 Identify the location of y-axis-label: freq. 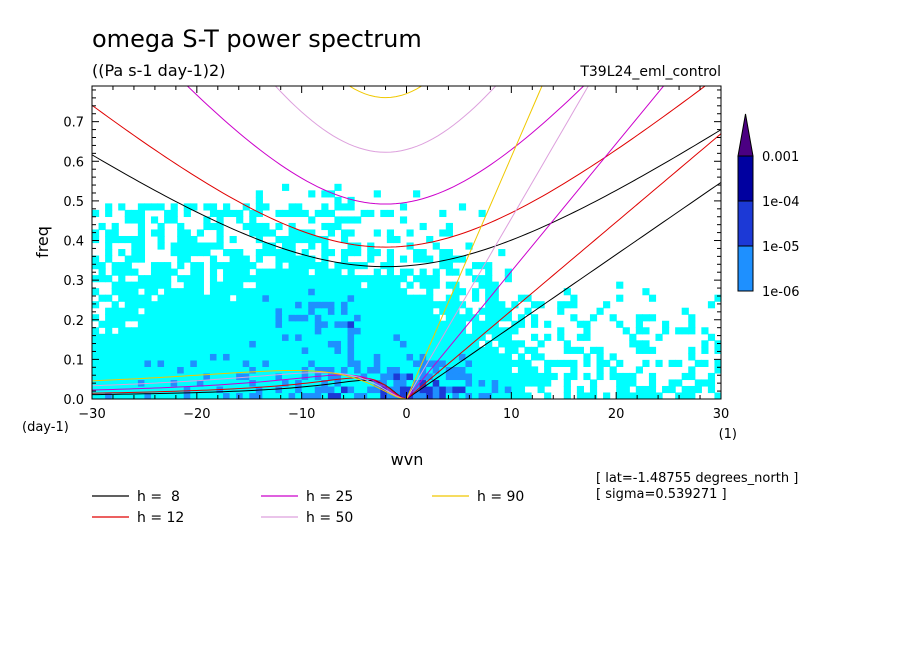
(42, 242).